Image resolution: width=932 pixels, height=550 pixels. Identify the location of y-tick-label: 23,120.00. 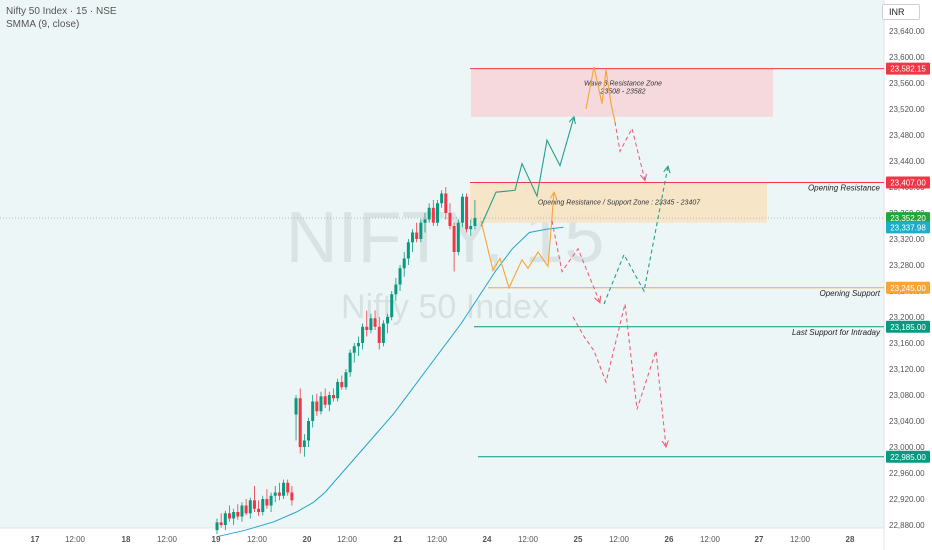
(907, 369).